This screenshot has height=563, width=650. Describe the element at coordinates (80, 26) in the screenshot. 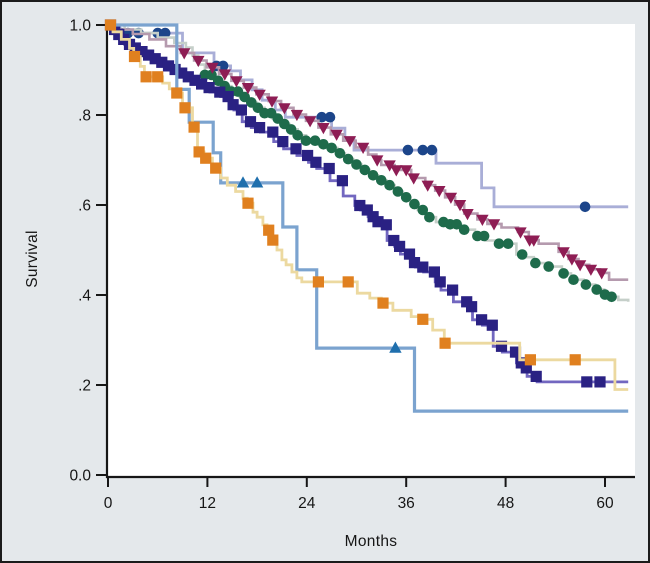

I see `y-tick-label: 1.0` at that location.